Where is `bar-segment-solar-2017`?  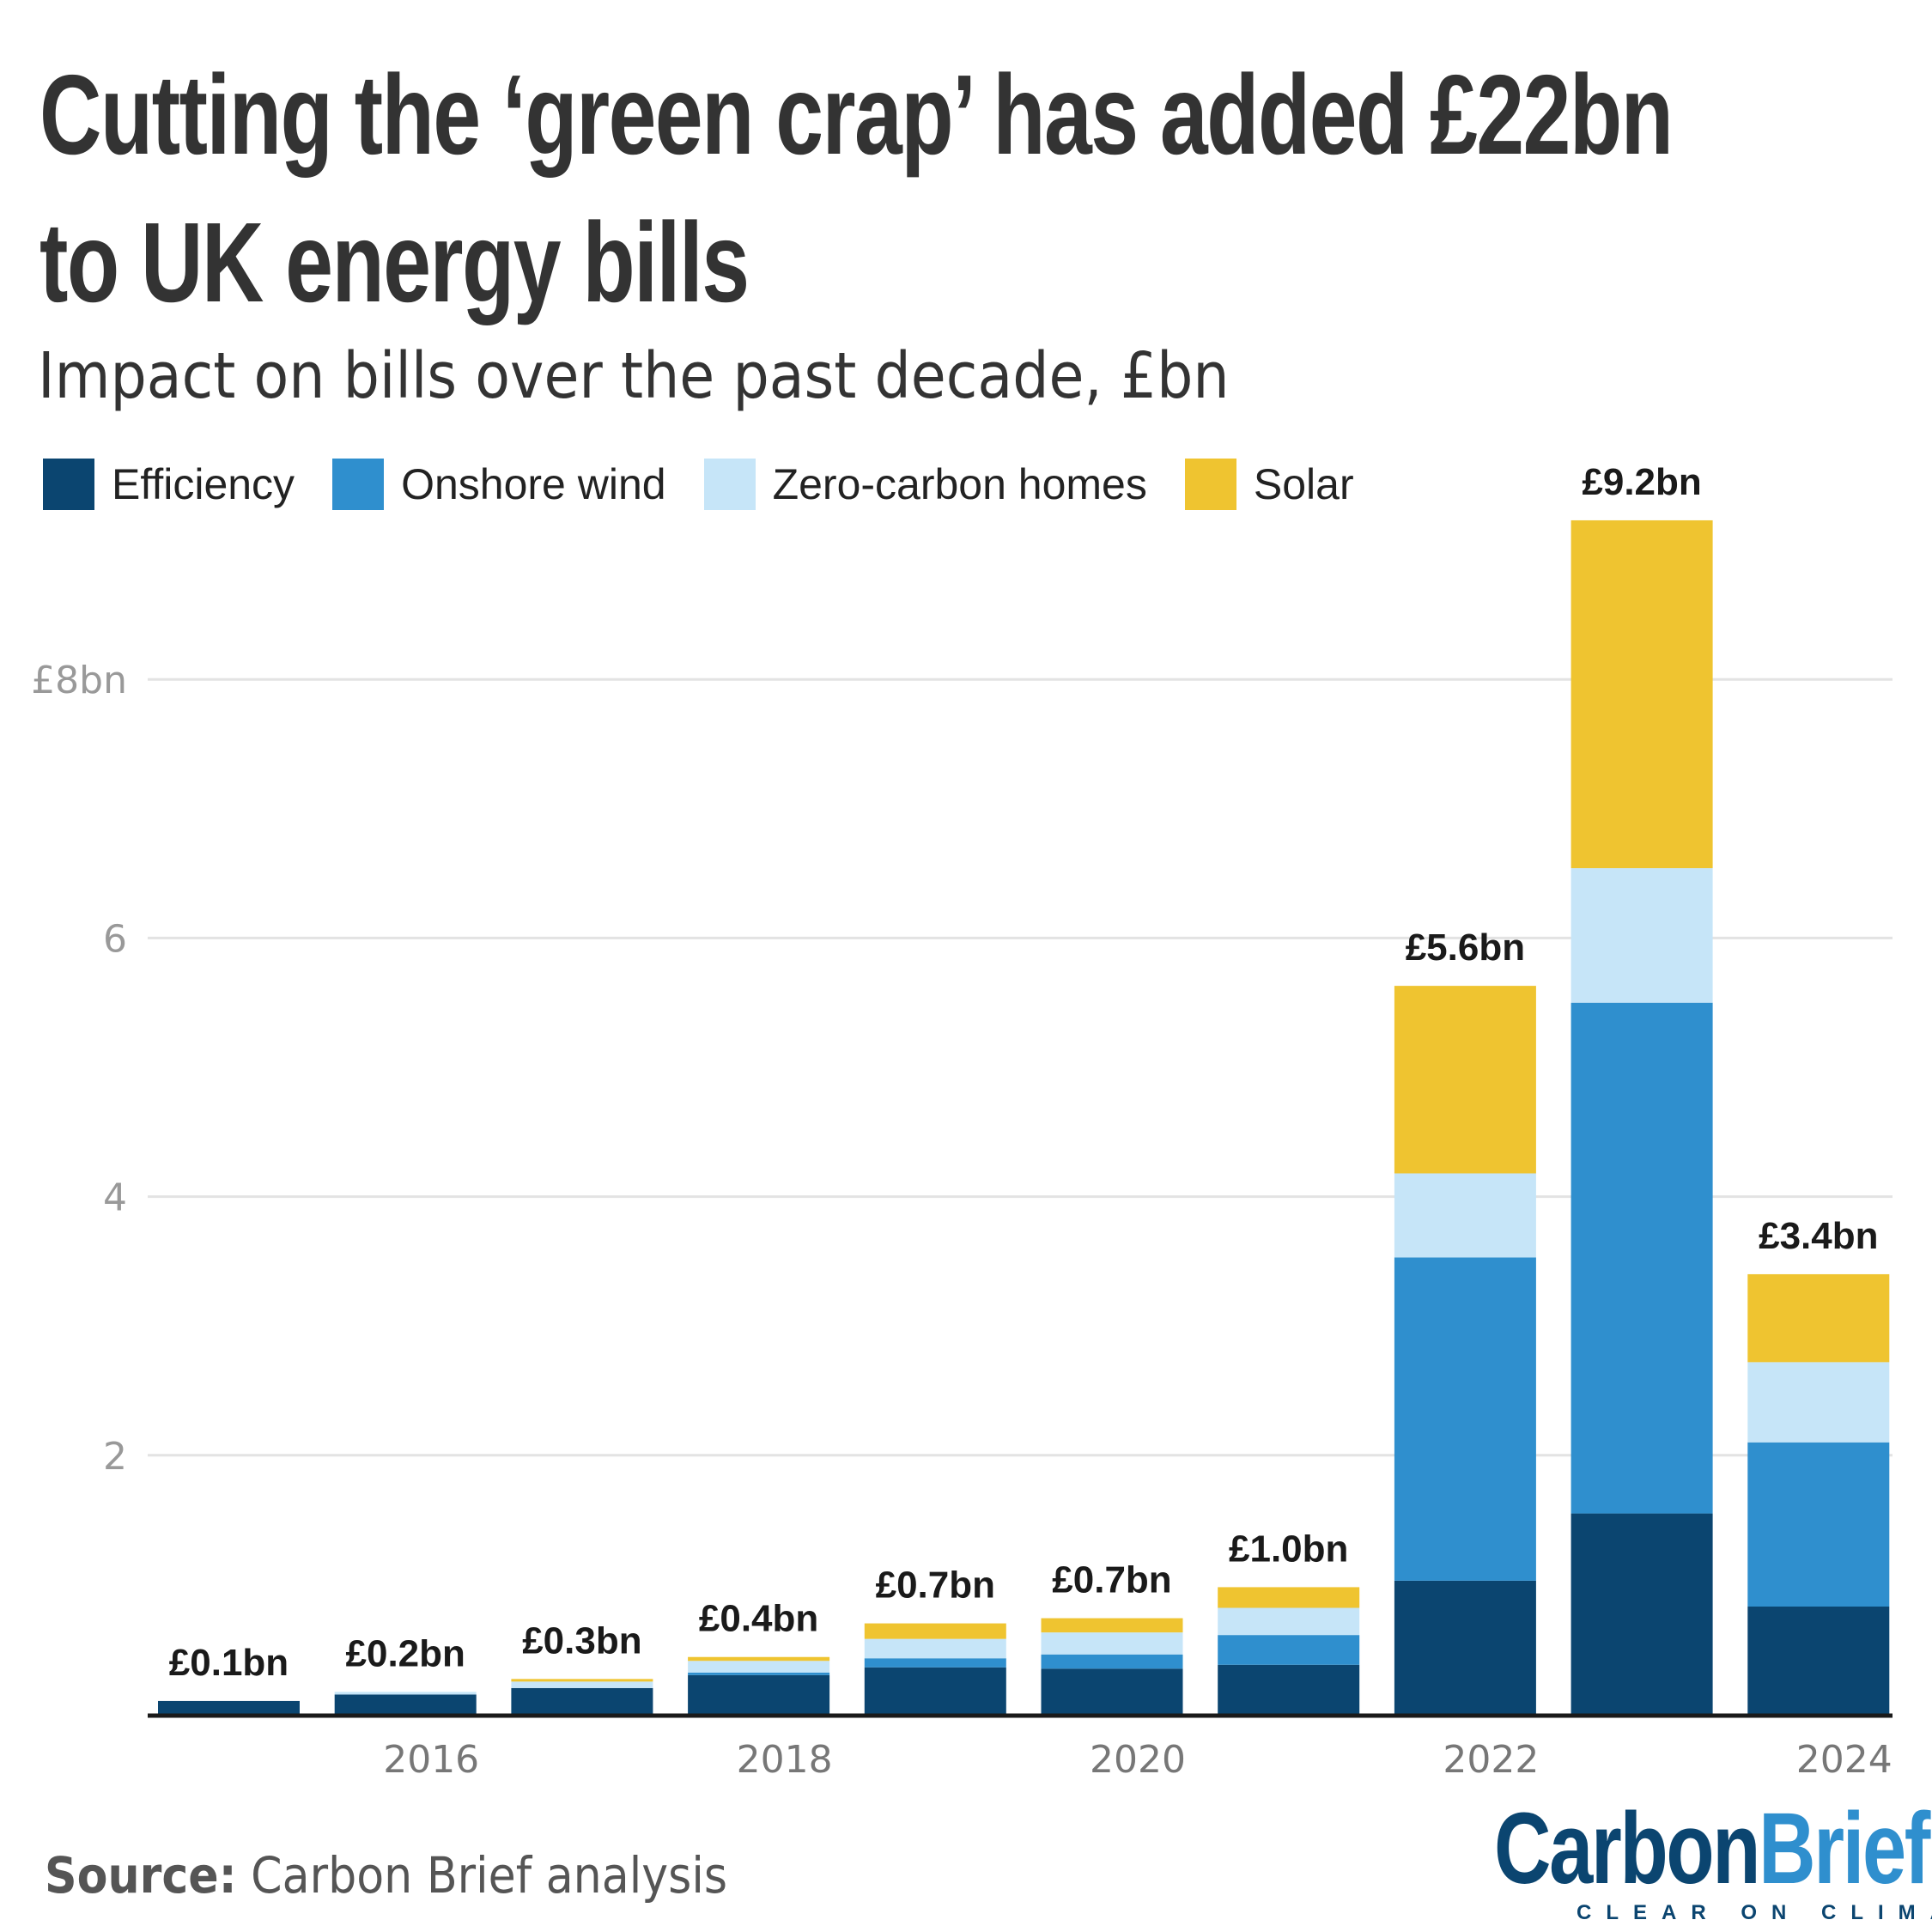 bar-segment-solar-2017 is located at coordinates (582, 1681).